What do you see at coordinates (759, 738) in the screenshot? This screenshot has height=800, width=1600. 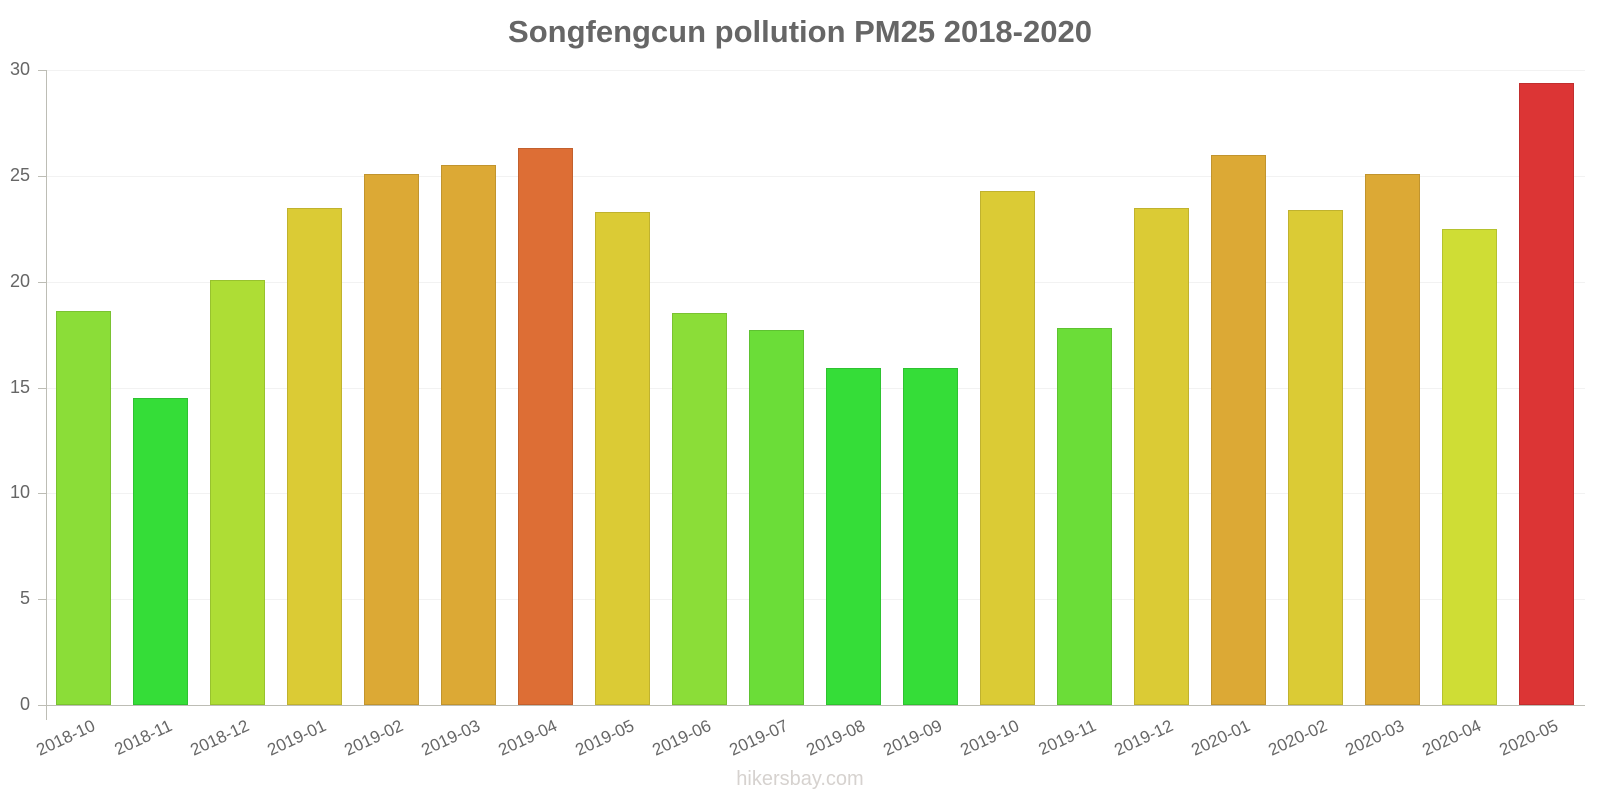 I see `x-tick-label: 2019-07` at bounding box center [759, 738].